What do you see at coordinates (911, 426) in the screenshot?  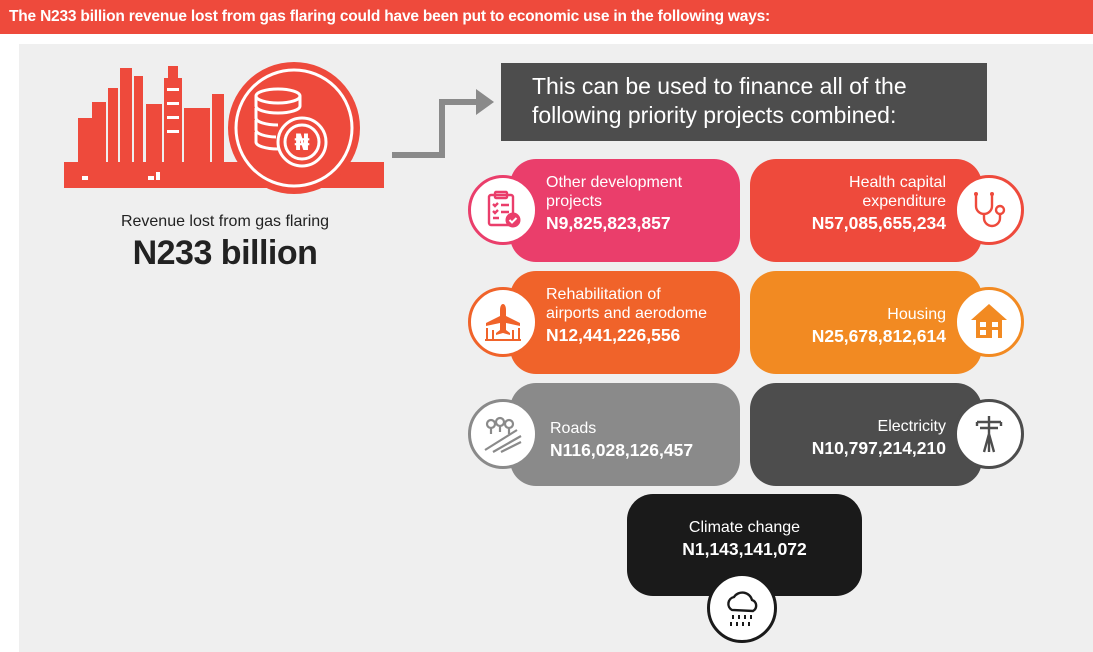 I see `card-title-line-1: Electricity` at bounding box center [911, 426].